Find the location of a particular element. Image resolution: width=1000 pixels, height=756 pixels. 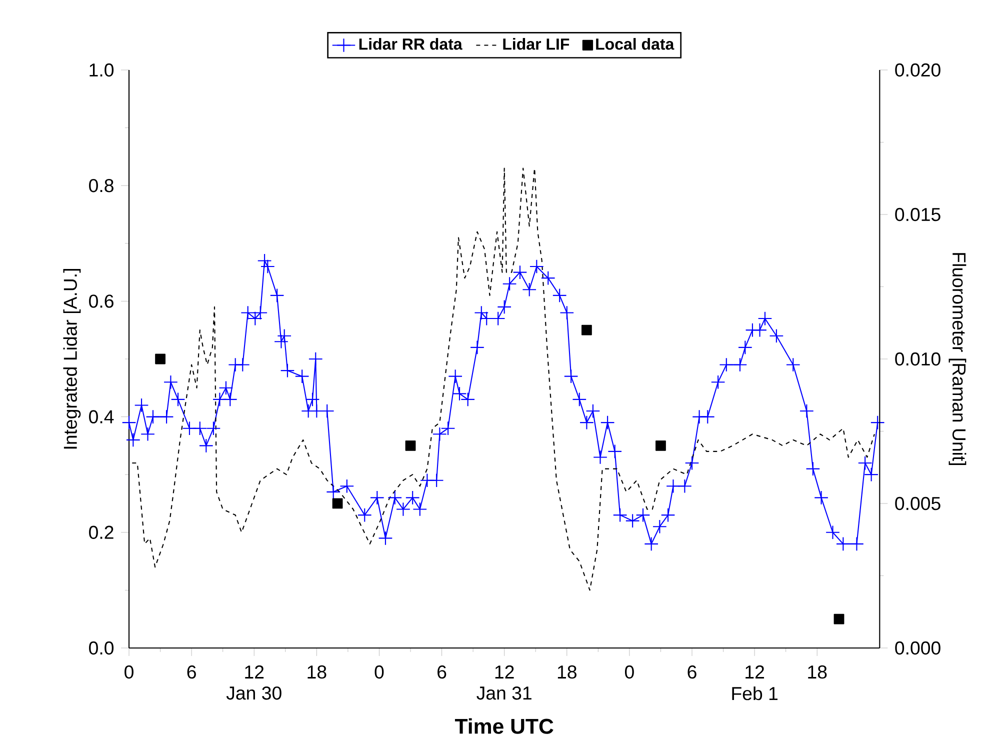

y2-tick-label: 0.005 is located at coordinates (917, 503).